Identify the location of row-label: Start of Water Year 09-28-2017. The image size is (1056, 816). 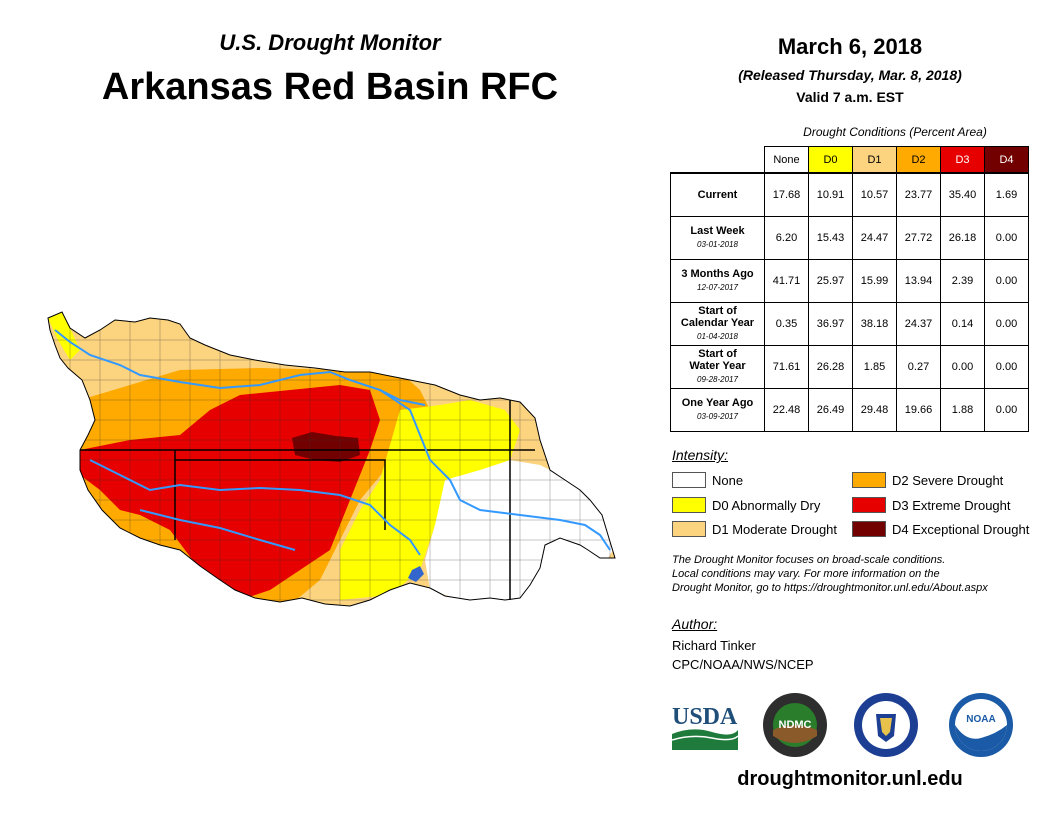
(717, 367).